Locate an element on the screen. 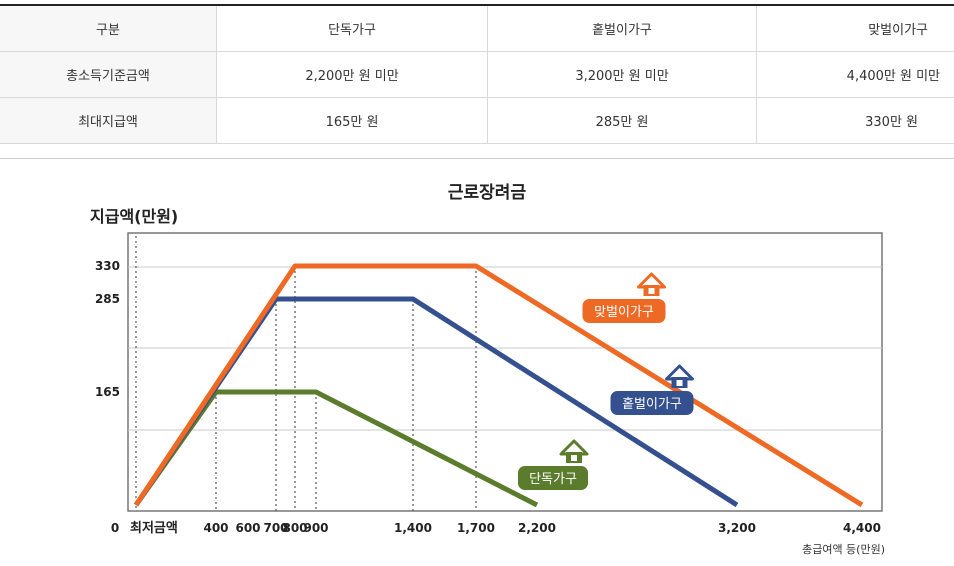  series-label-badge: 홑벌이가구 is located at coordinates (652, 389).